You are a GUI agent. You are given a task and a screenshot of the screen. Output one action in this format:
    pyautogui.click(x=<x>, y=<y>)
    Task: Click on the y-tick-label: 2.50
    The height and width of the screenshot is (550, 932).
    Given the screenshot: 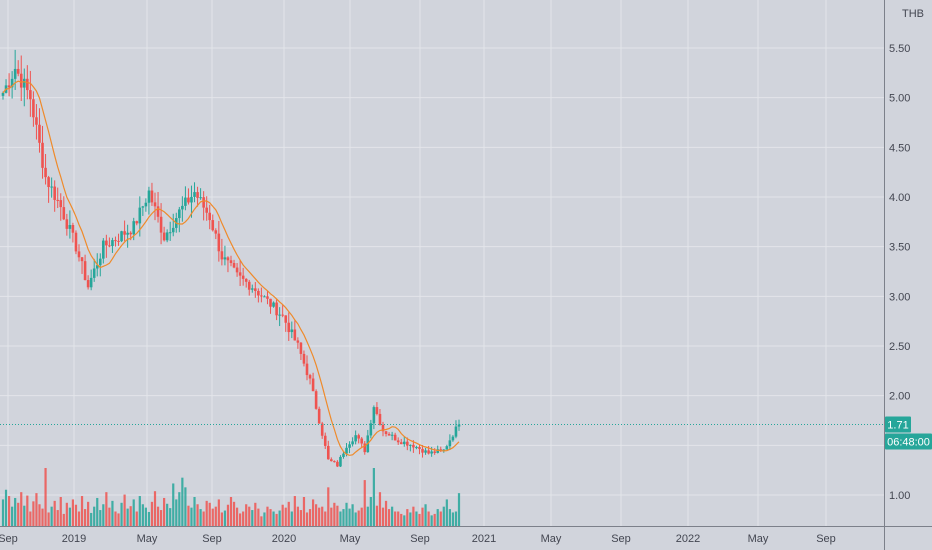 What is the action you would take?
    pyautogui.click(x=899, y=347)
    